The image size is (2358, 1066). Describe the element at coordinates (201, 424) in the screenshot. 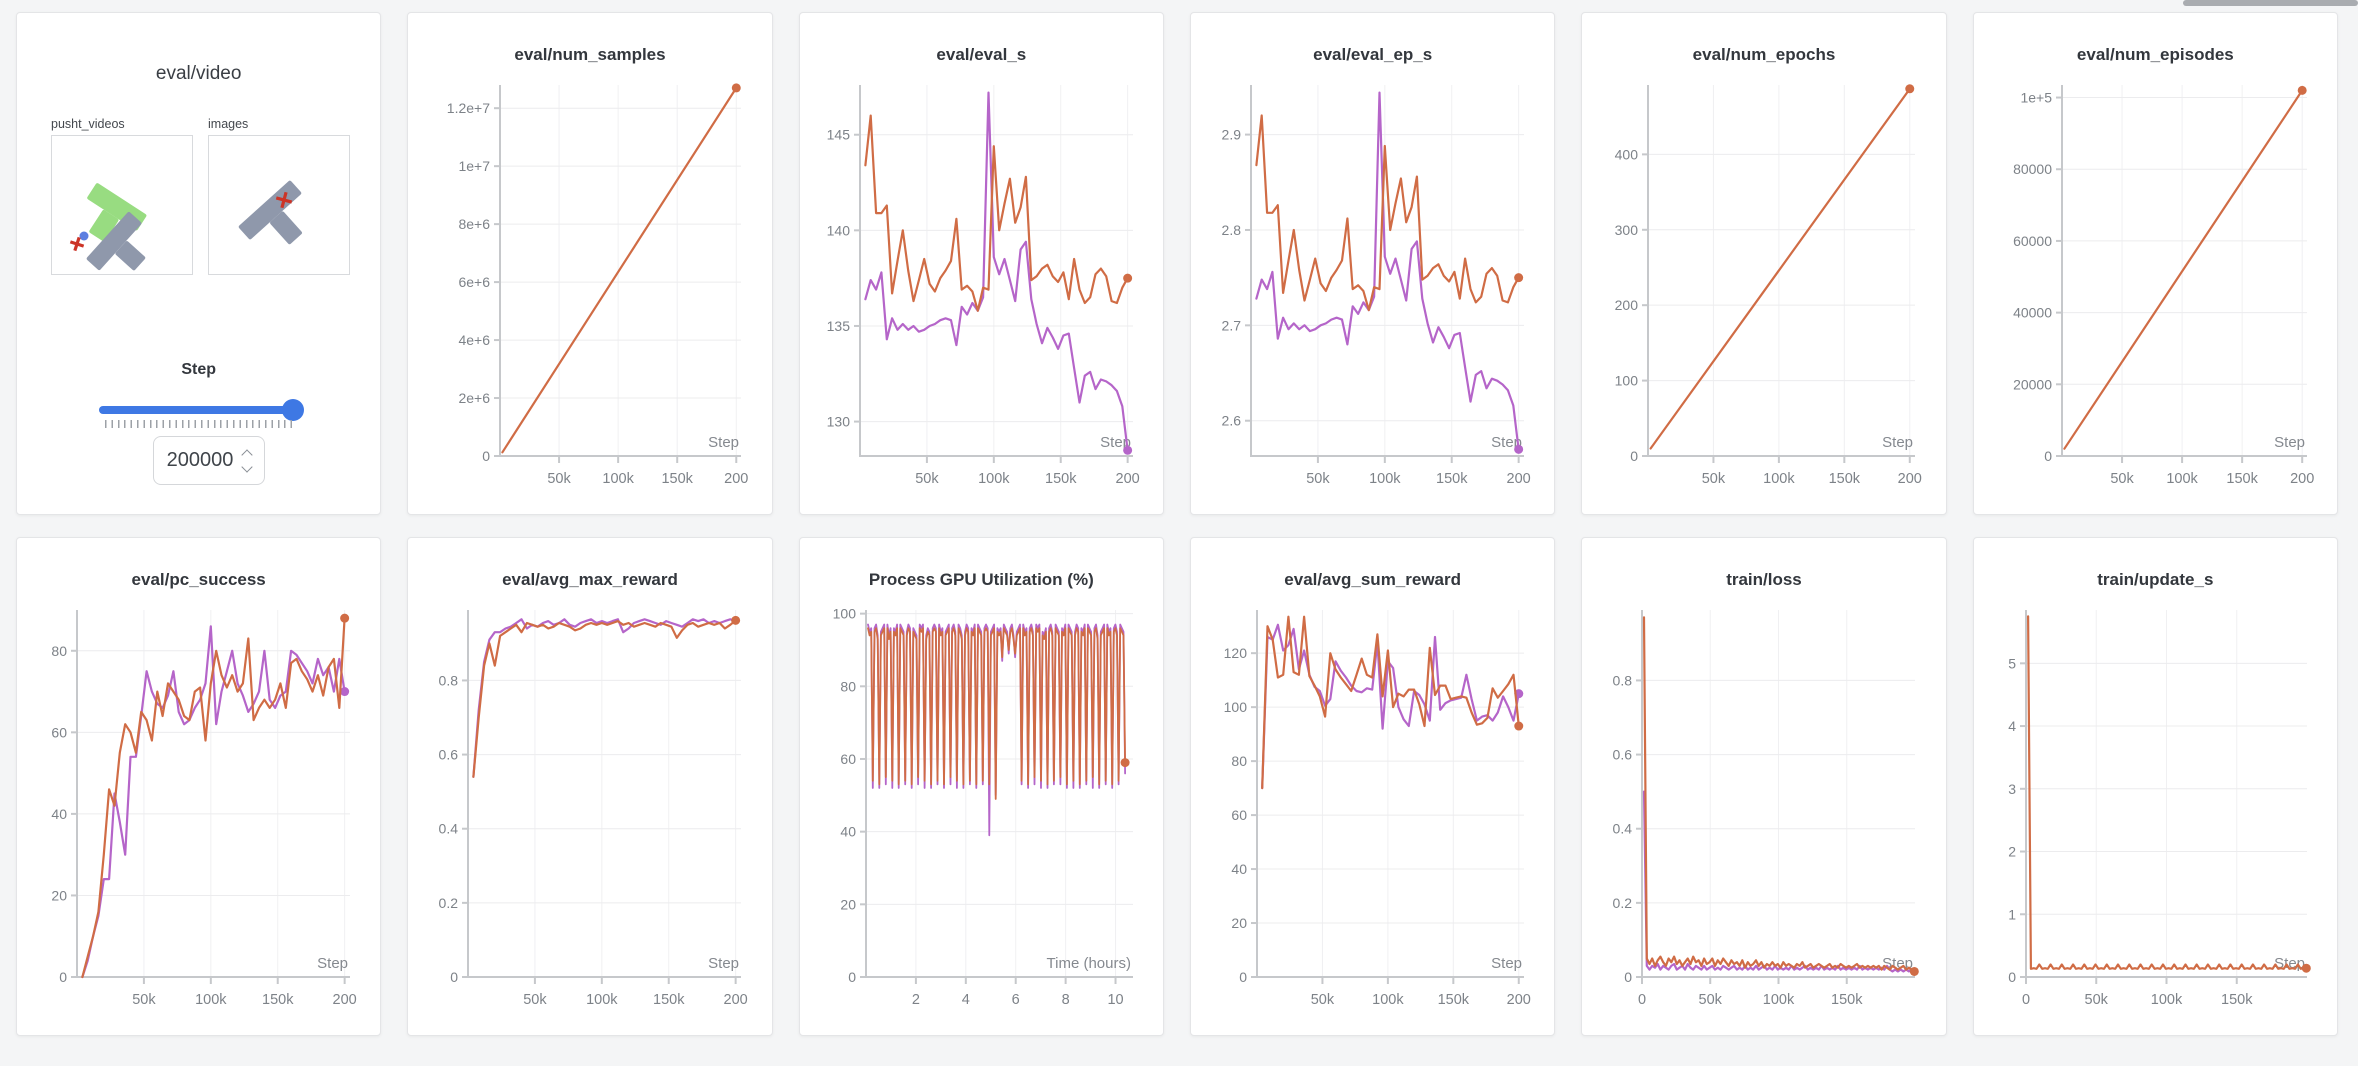

I see `step-slider-tickmarks` at that location.